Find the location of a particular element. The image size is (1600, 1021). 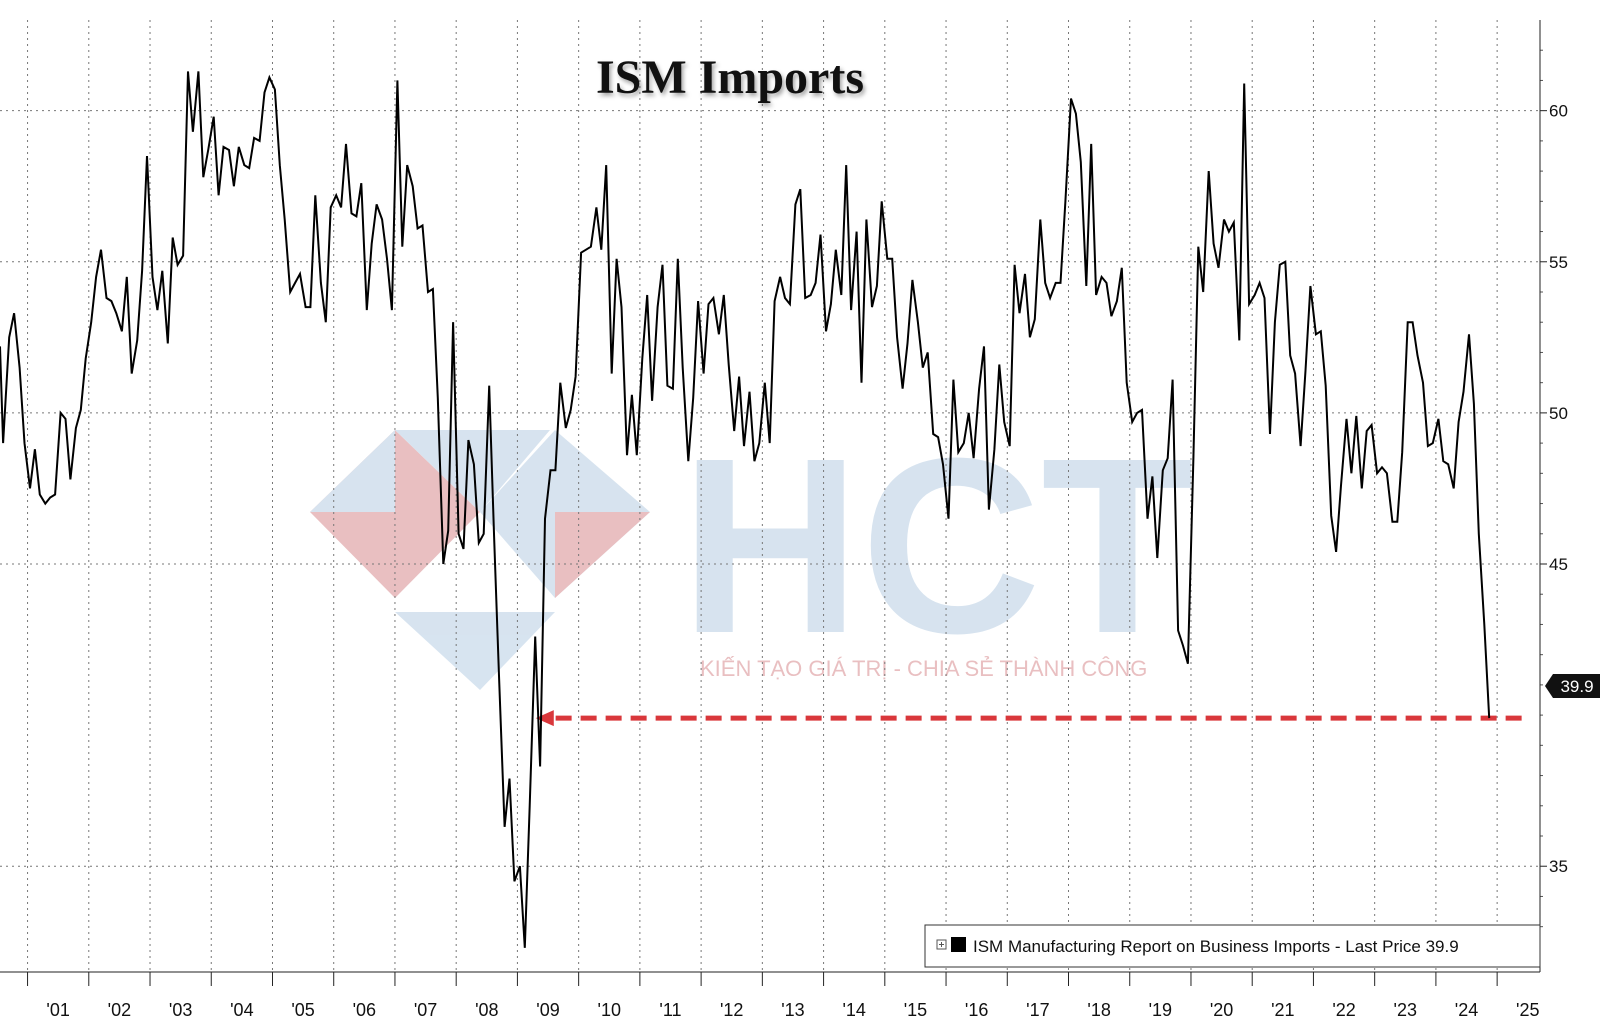

y-tick-label: 55 is located at coordinates (1558, 262).